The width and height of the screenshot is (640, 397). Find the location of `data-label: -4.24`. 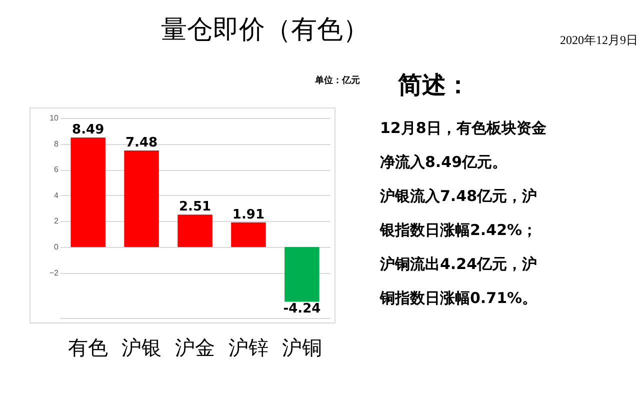

data-label: -4.24 is located at coordinates (302, 309).